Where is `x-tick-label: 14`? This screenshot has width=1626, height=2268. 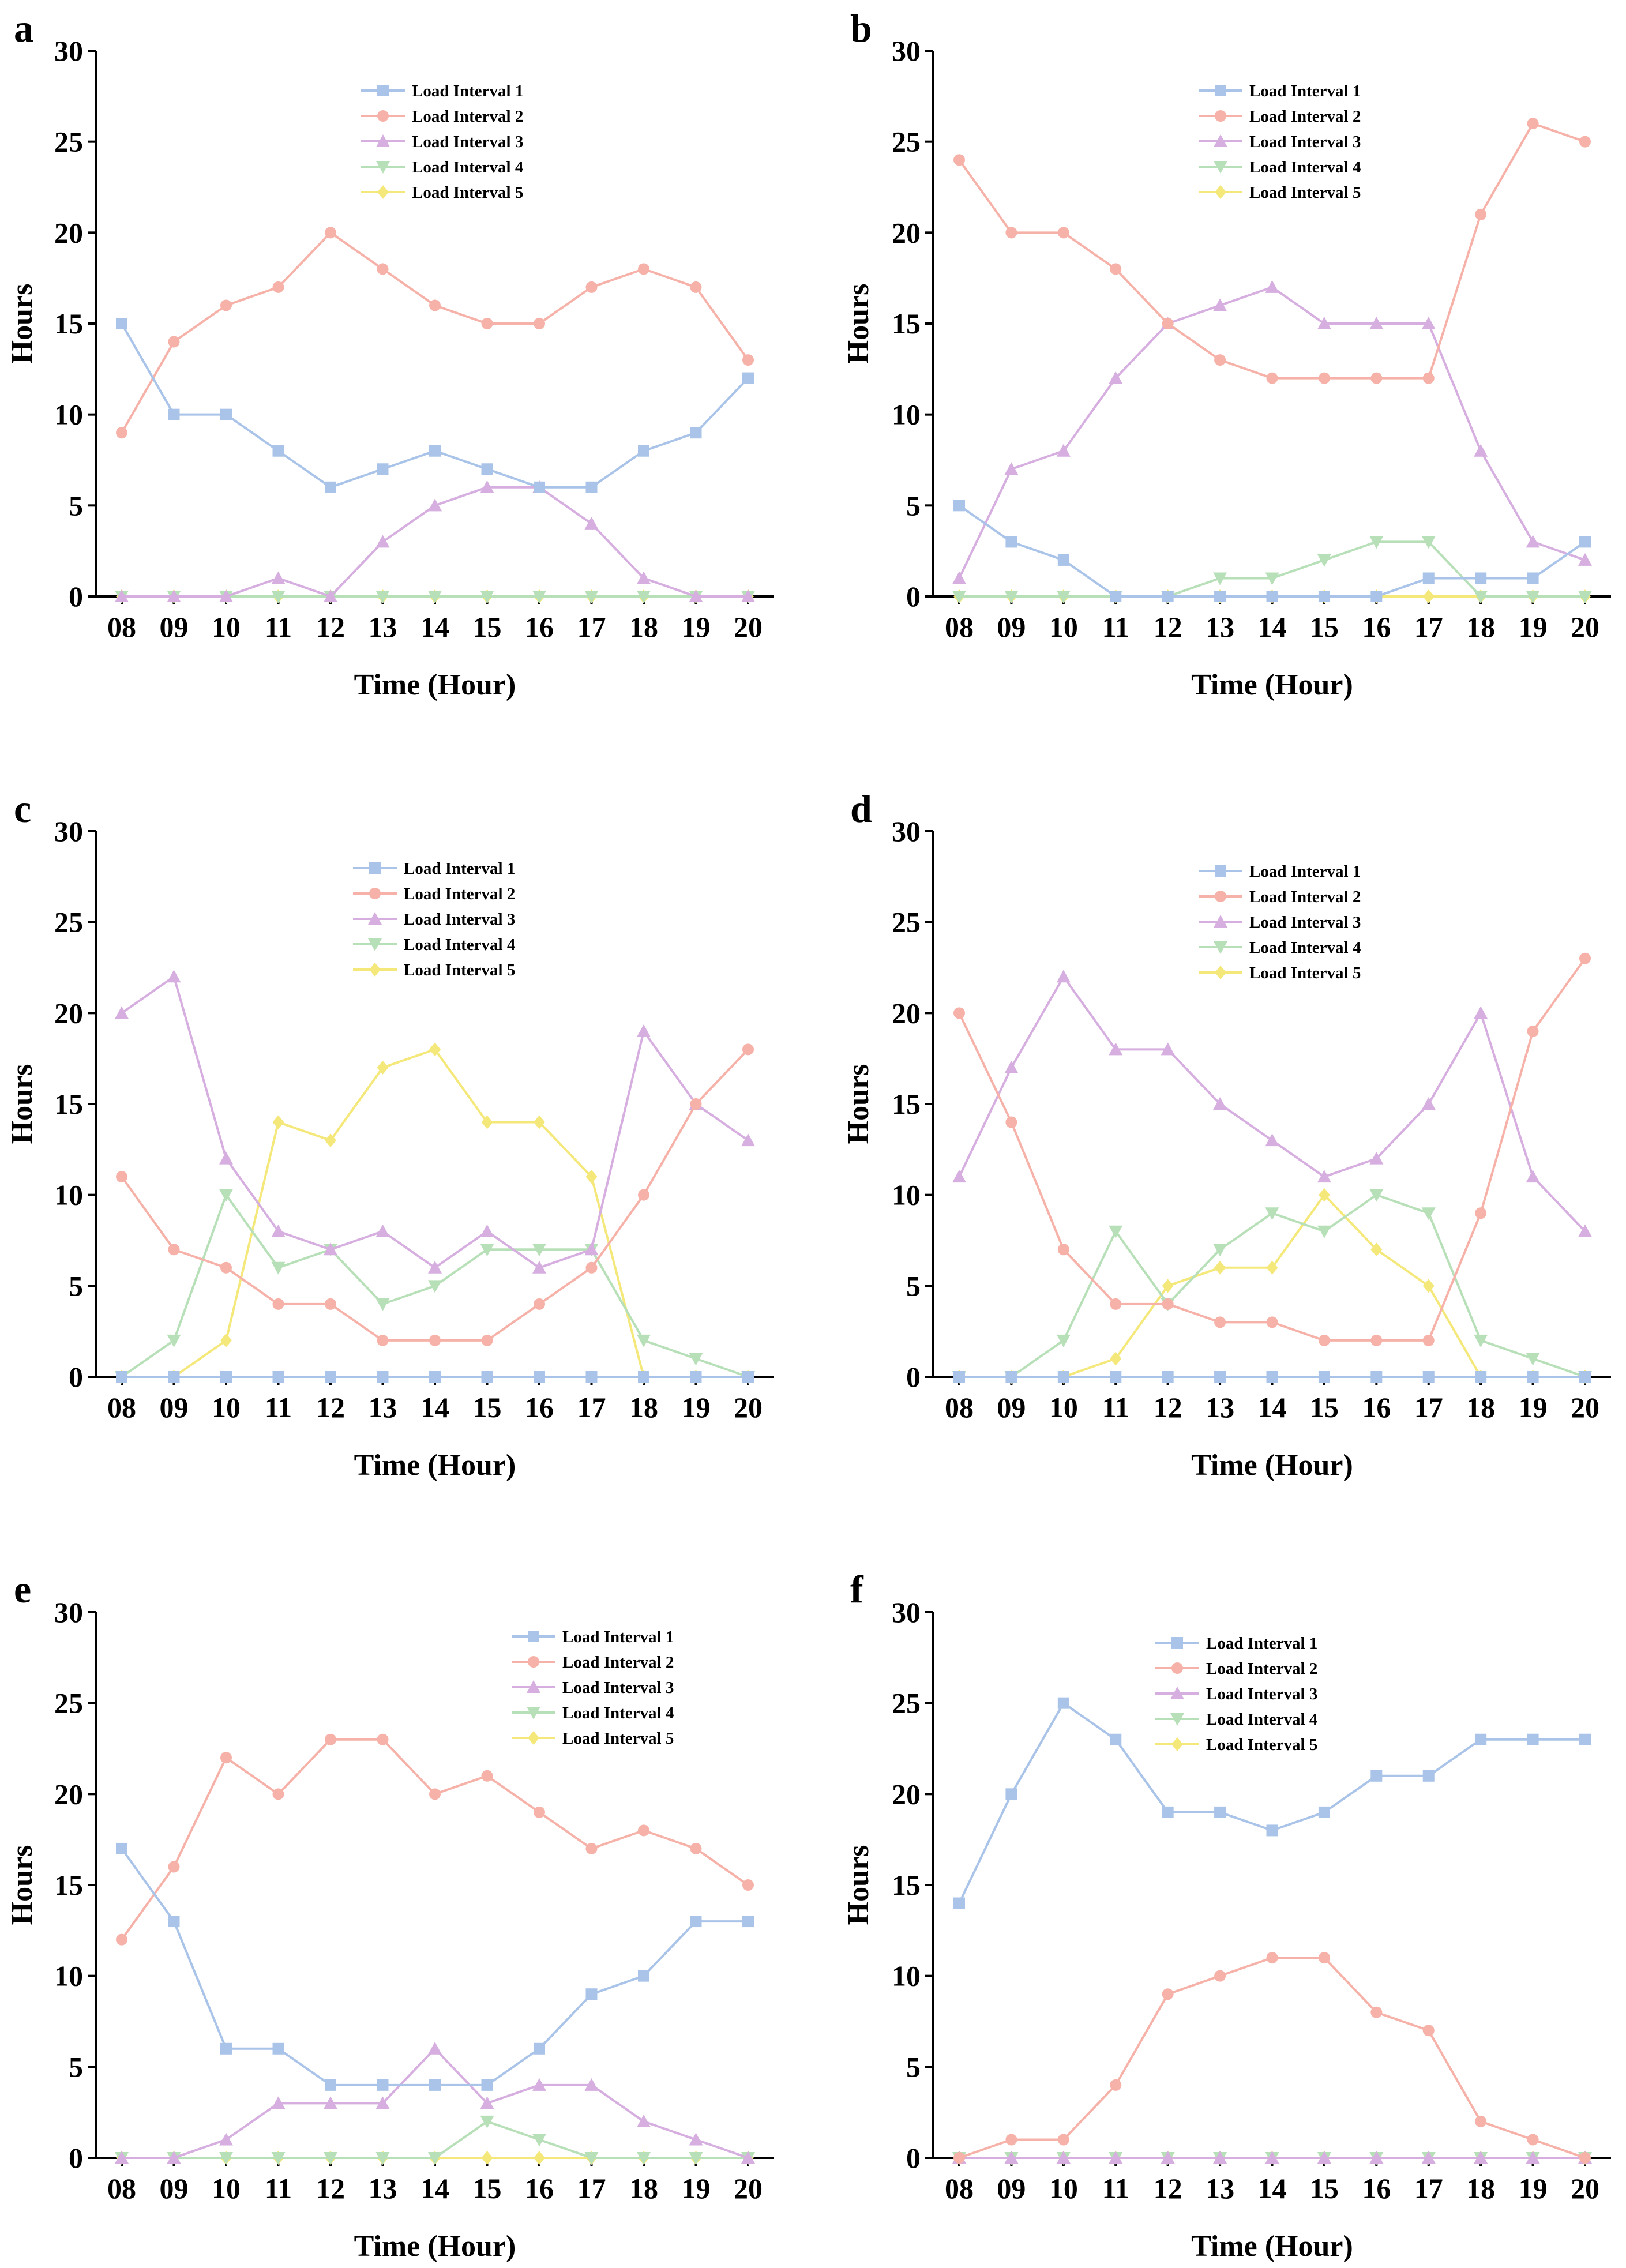
x-tick-label: 14 is located at coordinates (434, 627).